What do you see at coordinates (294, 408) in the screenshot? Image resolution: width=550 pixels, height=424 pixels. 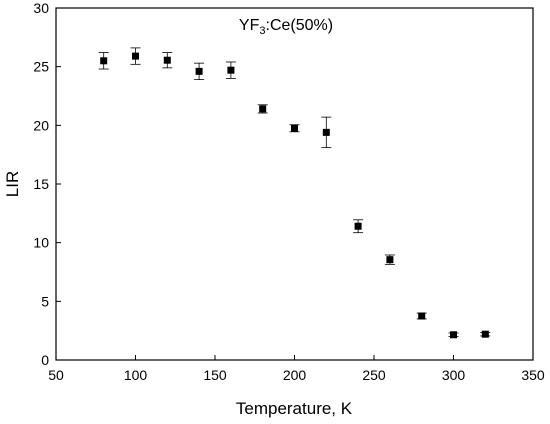 I see `x-axis-title: Temperature, K` at bounding box center [294, 408].